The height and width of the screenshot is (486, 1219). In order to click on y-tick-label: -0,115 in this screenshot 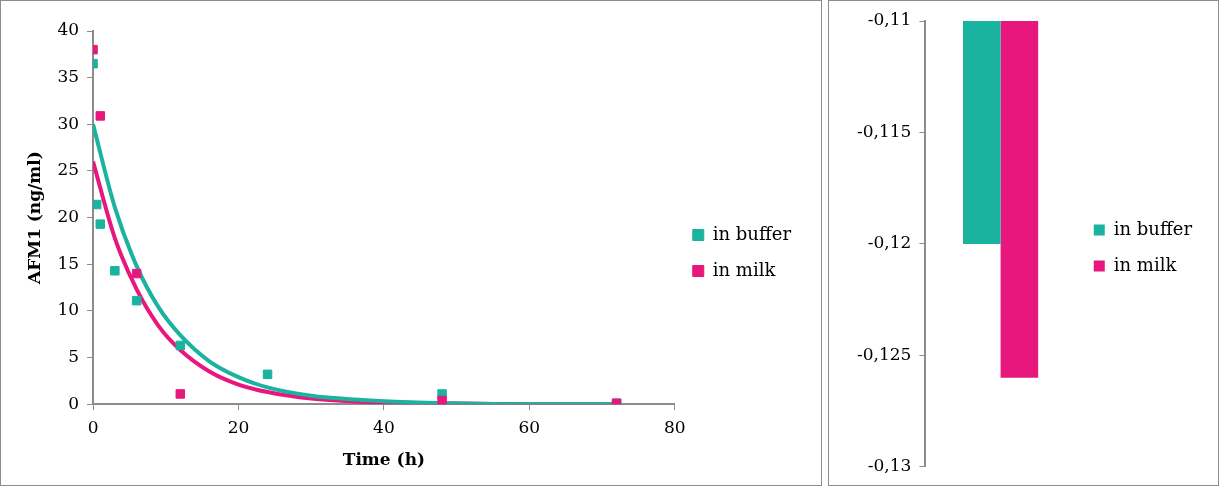, I will do `click(884, 130)`.